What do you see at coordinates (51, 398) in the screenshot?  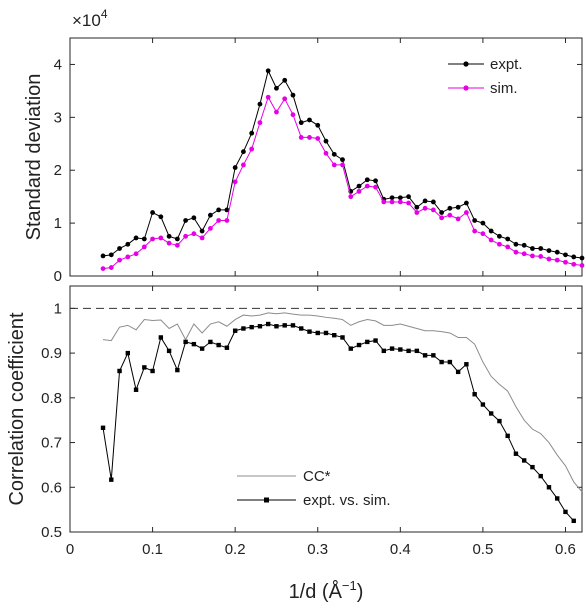 I see `bottom-y-tick-label: 0.8` at bounding box center [51, 398].